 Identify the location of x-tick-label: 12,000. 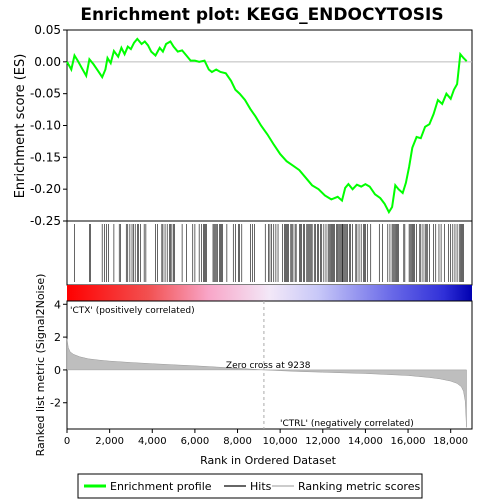
(322, 441).